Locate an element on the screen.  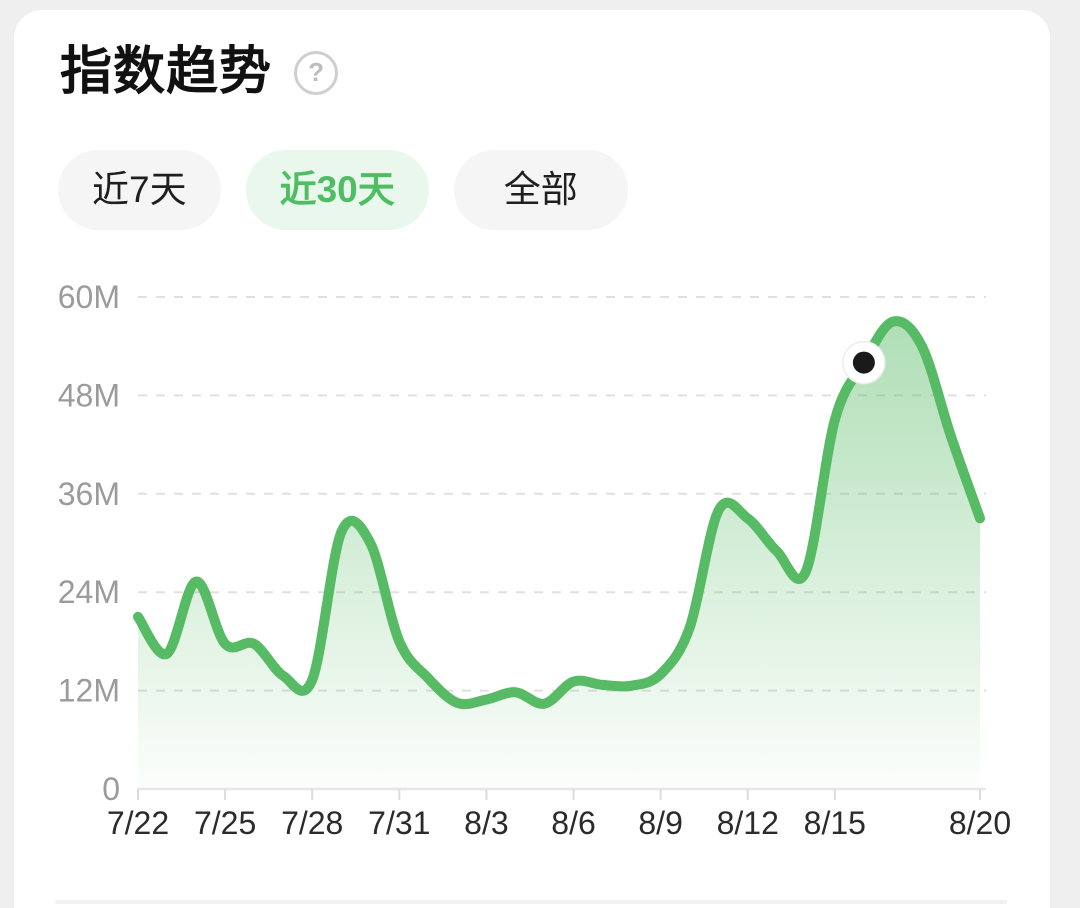
tab-last-7-days: 近7天 is located at coordinates (139, 190).